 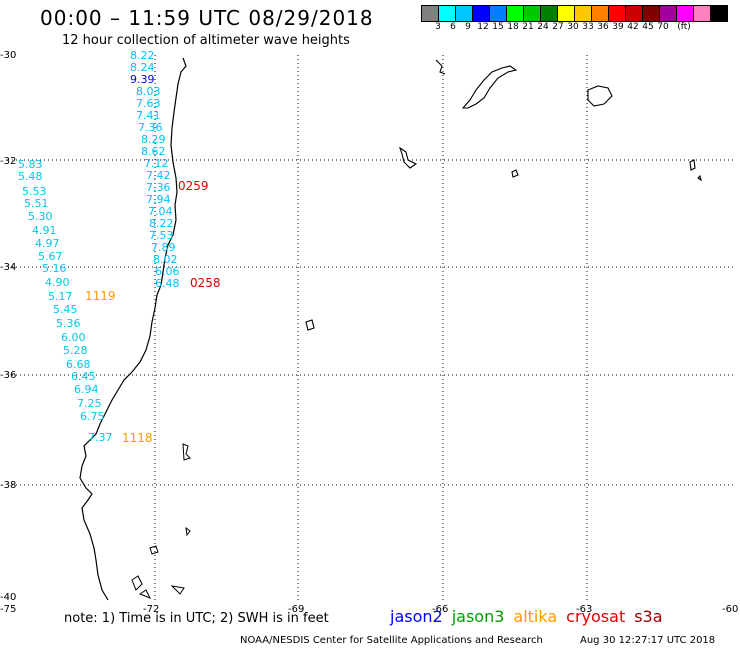 I want to click on color-scale-tick: 70, so click(x=663, y=27).